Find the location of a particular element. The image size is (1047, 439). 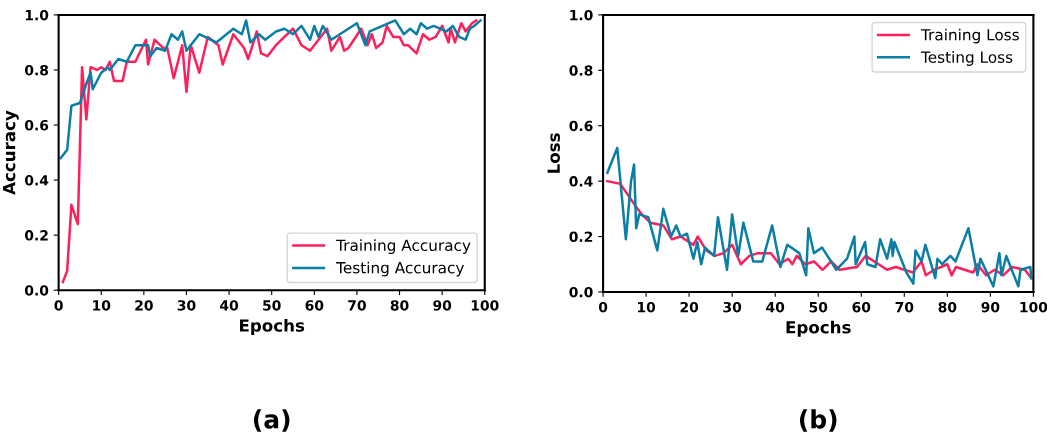

text: (b) is located at coordinates (818, 420).